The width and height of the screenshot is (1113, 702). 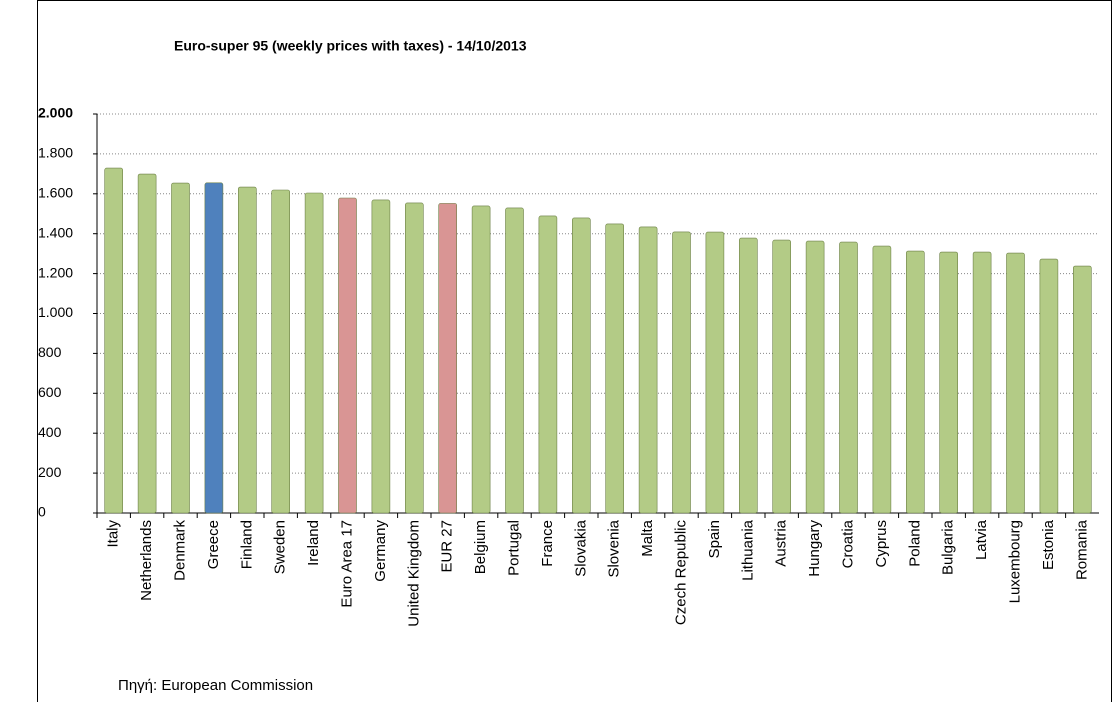 What do you see at coordinates (280, 547) in the screenshot?
I see `x-tick-label: Sweden` at bounding box center [280, 547].